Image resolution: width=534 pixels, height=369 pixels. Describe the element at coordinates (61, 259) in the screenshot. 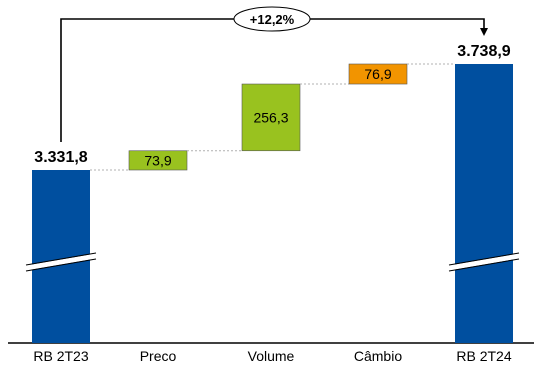

I see `start-total-break-line-top` at that location.